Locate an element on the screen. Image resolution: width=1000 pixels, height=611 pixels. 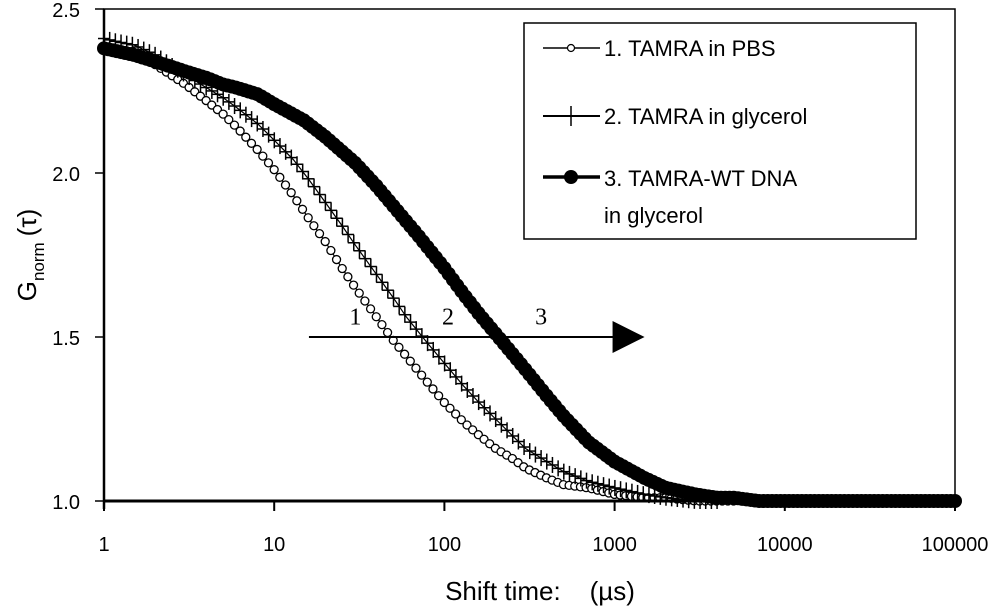
y-tick-label: 1.5 is located at coordinates (66, 339).